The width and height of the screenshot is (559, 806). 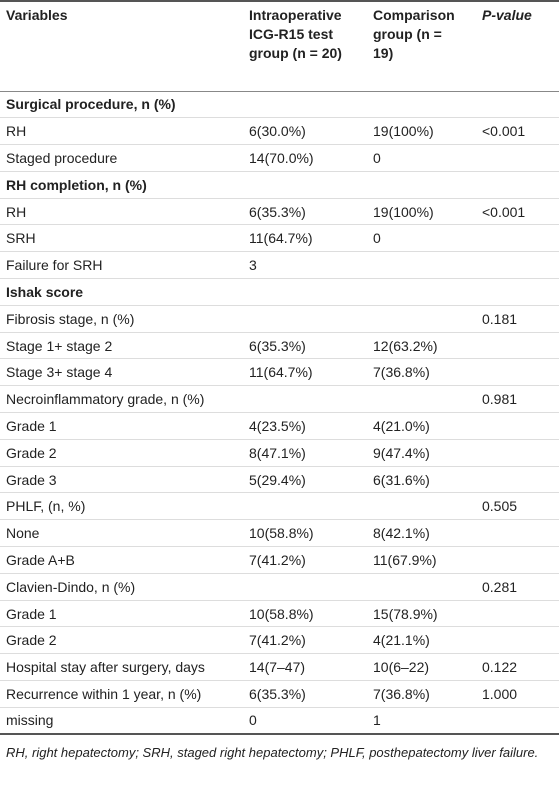 What do you see at coordinates (421, 721) in the screenshot?
I see `table-cell: 1` at bounding box center [421, 721].